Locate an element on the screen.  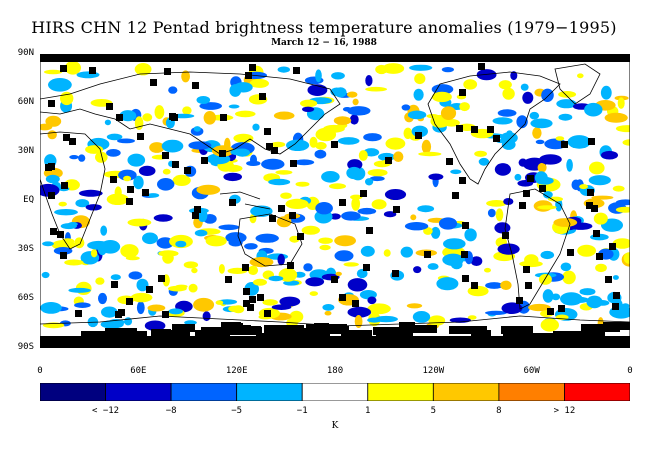
map-subtitle: March 12 − 16, 1988 is located at coordinates (324, 43).